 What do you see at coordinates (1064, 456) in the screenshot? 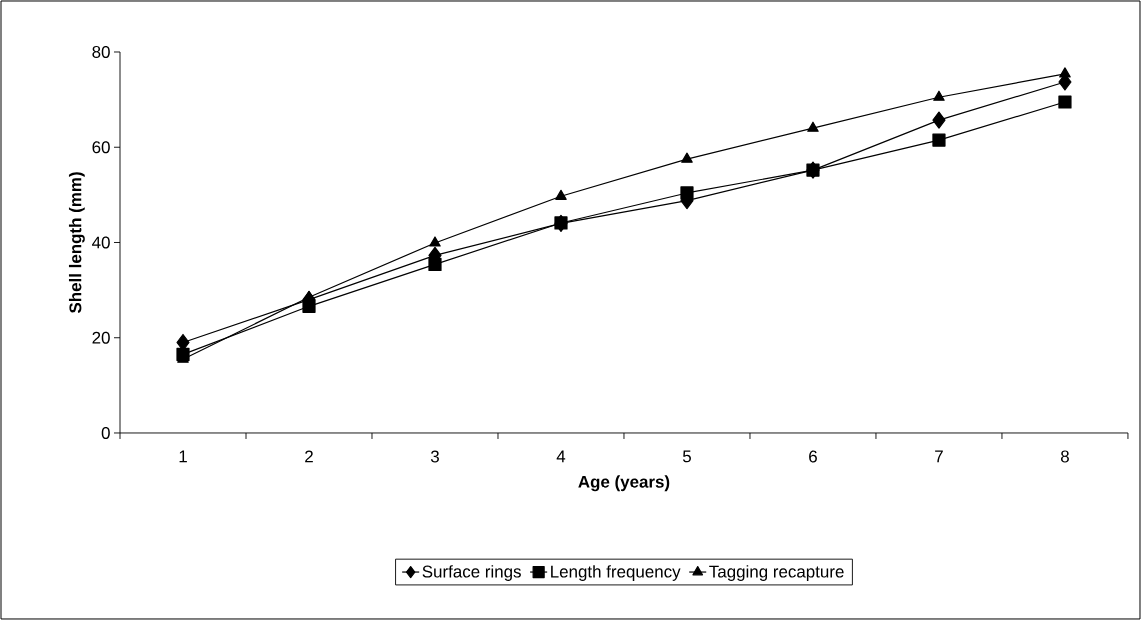
I see `x-tick-label: 8` at bounding box center [1064, 456].